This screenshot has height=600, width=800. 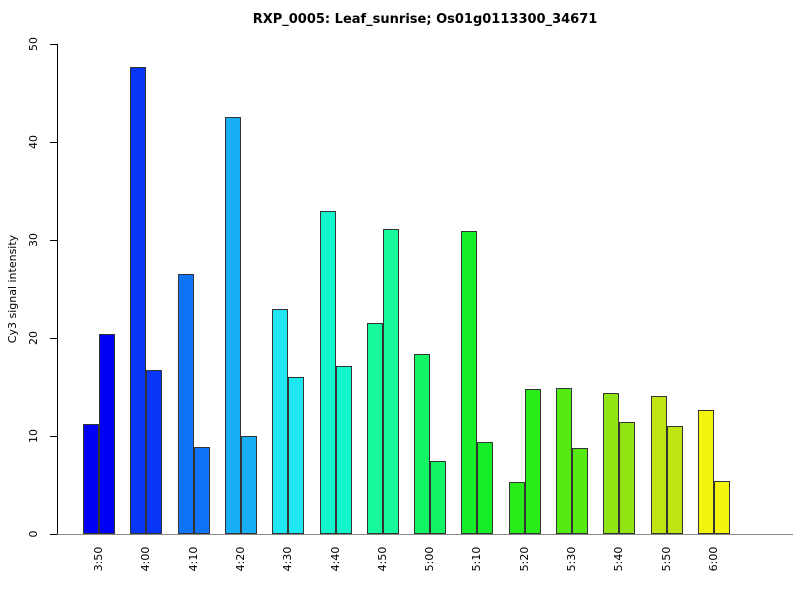 What do you see at coordinates (98, 559) in the screenshot?
I see `x-tick-label: 3:50` at bounding box center [98, 559].